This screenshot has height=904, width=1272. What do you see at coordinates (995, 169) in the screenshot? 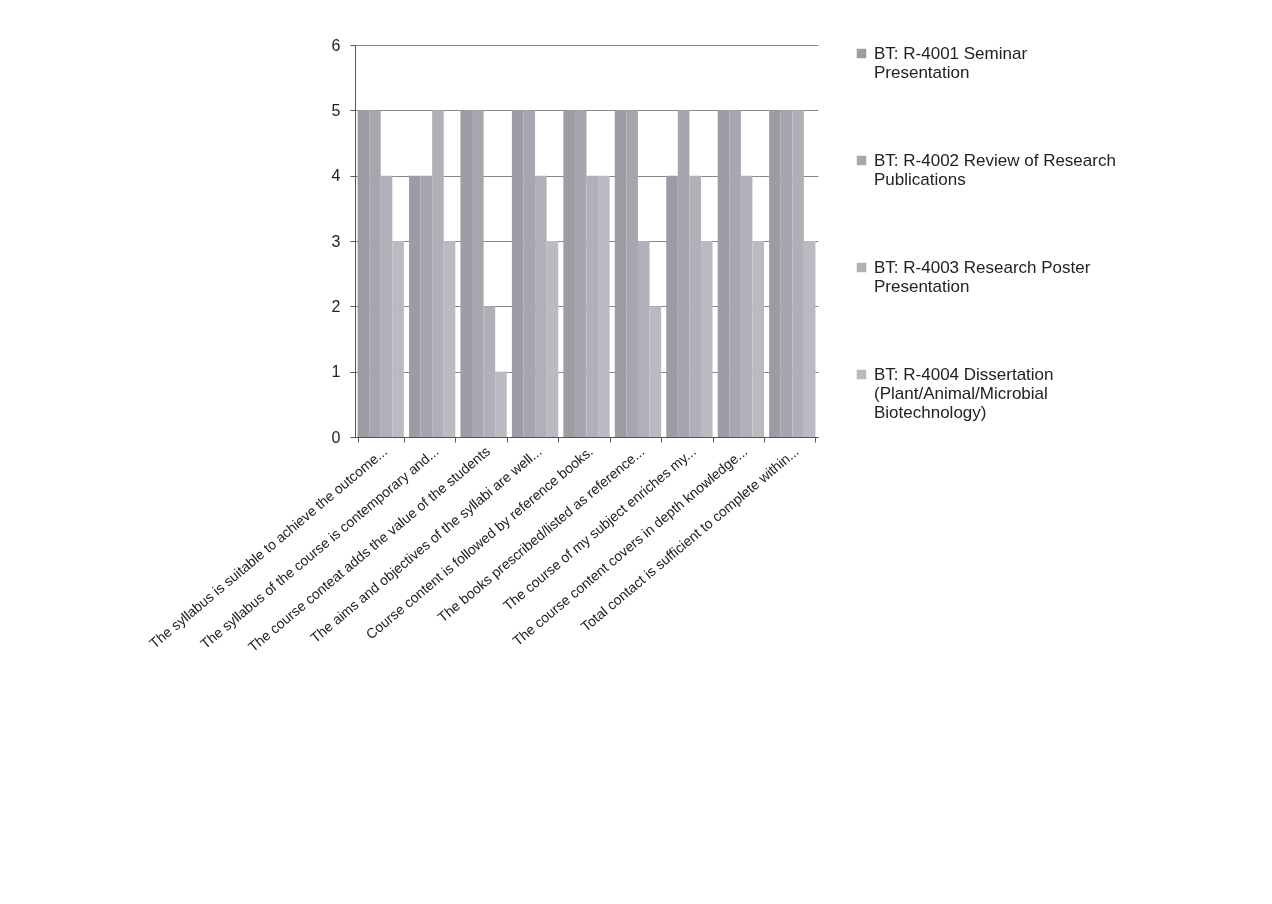
I see `legend-label: BT: R-4002 Review of Research Publications` at bounding box center [995, 169].